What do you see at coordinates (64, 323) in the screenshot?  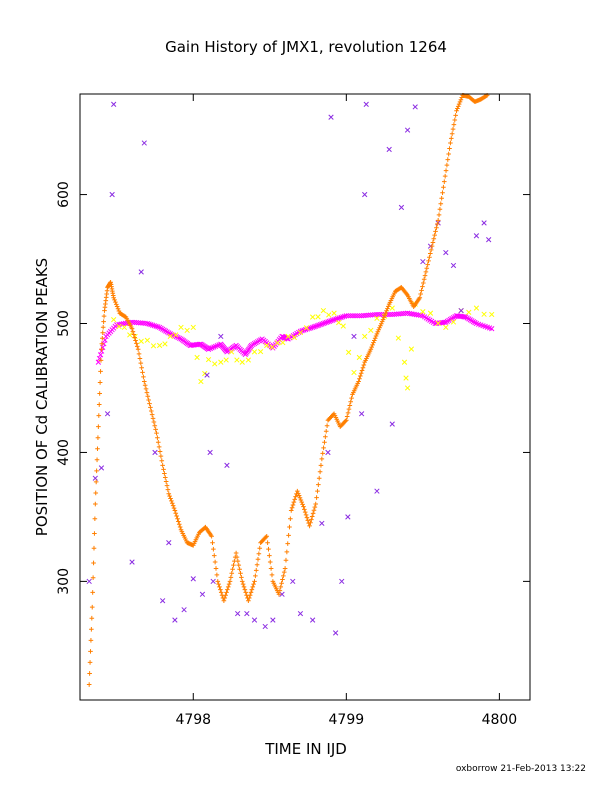 I see `y-tick-label: 500` at bounding box center [64, 323].